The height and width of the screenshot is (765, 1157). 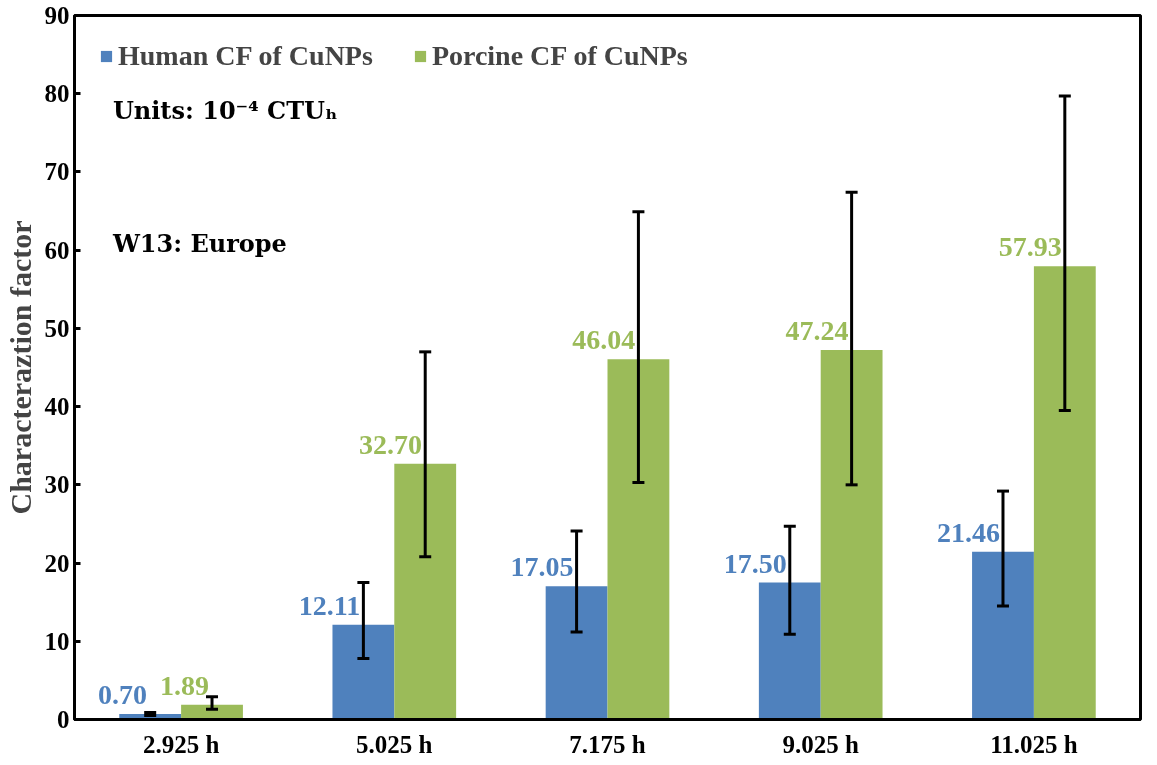 I want to click on x-tick-label: 2.925 h, so click(x=181, y=744).